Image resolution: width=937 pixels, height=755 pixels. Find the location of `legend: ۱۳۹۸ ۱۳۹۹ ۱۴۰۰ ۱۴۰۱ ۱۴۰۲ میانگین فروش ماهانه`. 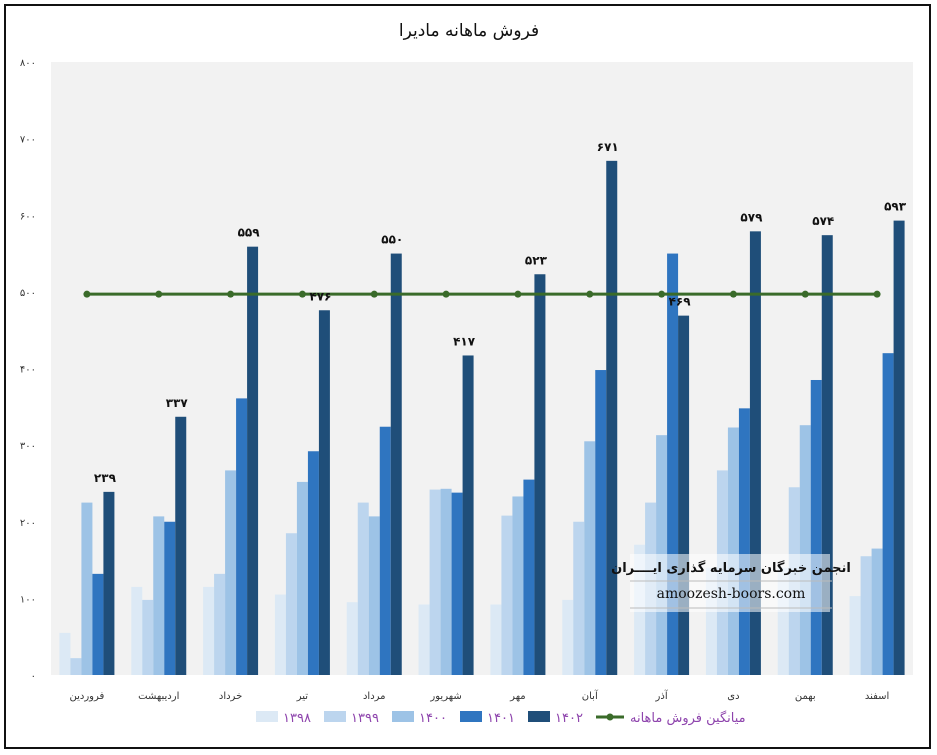

legend: ۱۳۹۸ ۱۳۹۹ ۱۴۰۰ ۱۴۰۱ ۱۴۰۲ میانگین فروش ماهانه is located at coordinates (501, 718).